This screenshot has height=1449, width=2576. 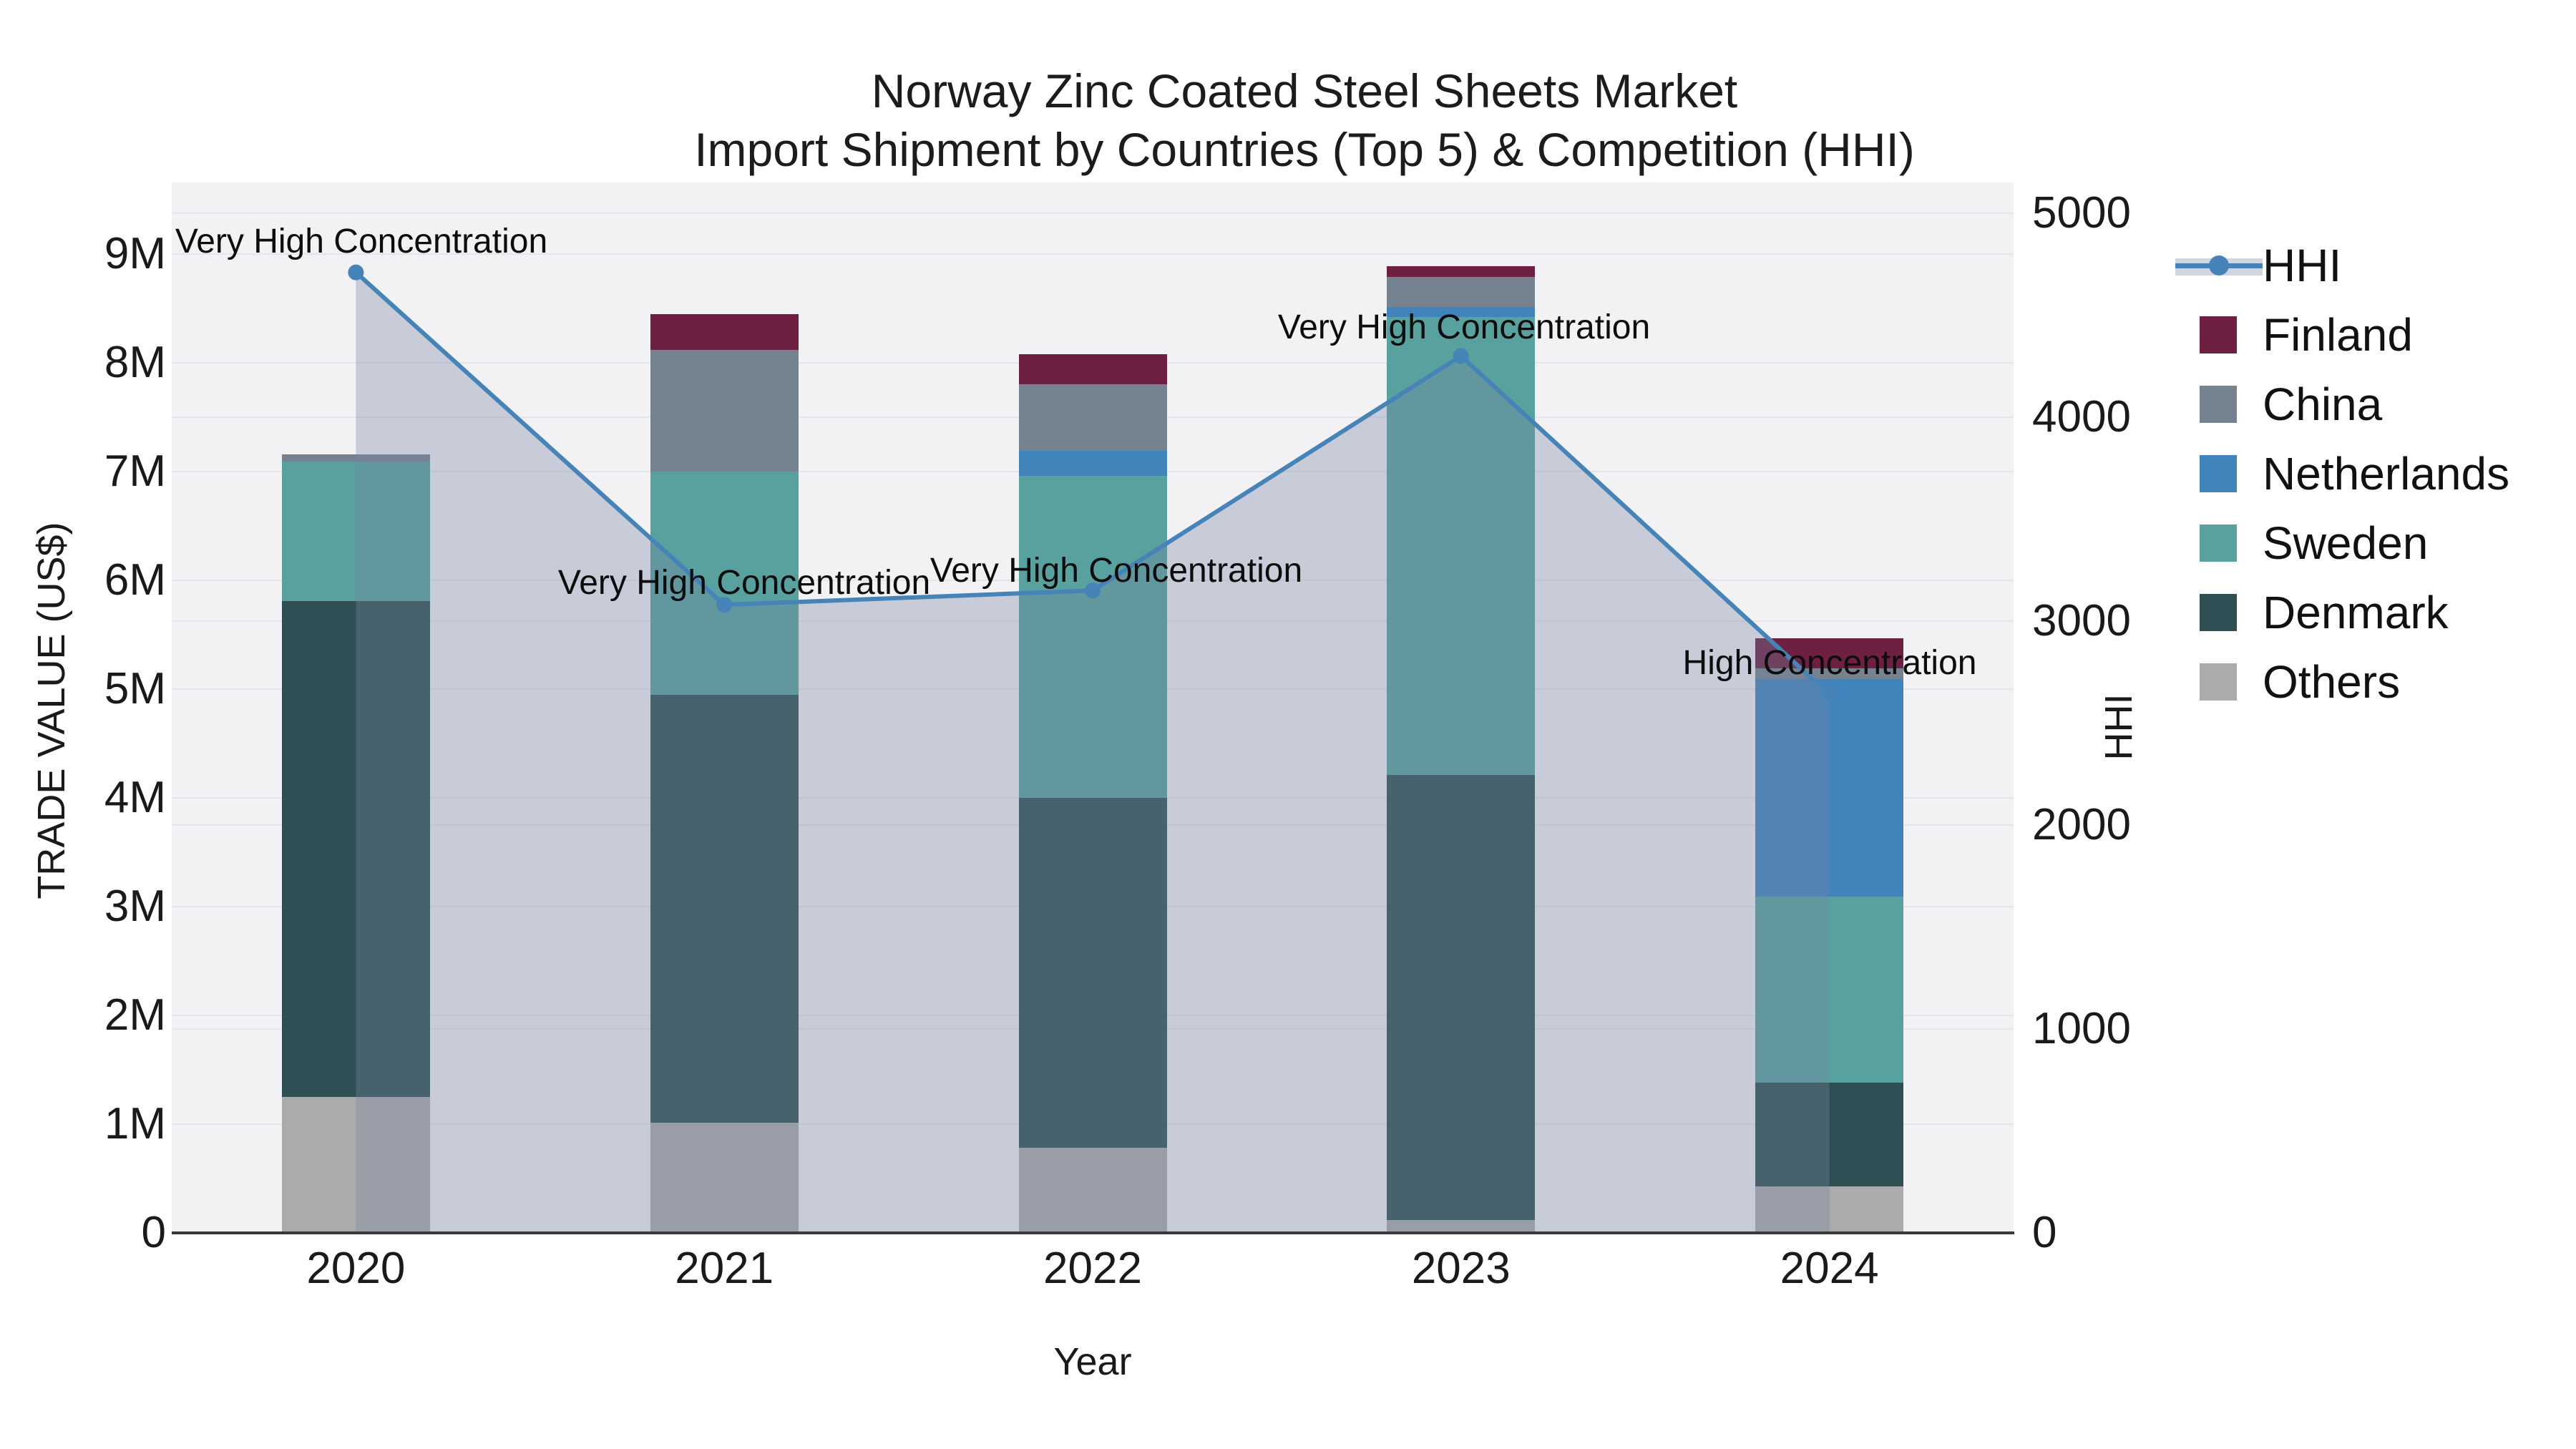 What do you see at coordinates (356, 1268) in the screenshot?
I see `x-tick-2020: 2020` at bounding box center [356, 1268].